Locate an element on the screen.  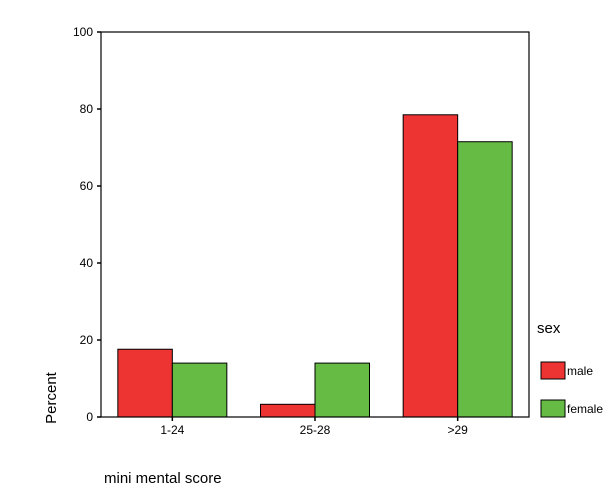
y-tick-label: 80 is located at coordinates (87, 109).